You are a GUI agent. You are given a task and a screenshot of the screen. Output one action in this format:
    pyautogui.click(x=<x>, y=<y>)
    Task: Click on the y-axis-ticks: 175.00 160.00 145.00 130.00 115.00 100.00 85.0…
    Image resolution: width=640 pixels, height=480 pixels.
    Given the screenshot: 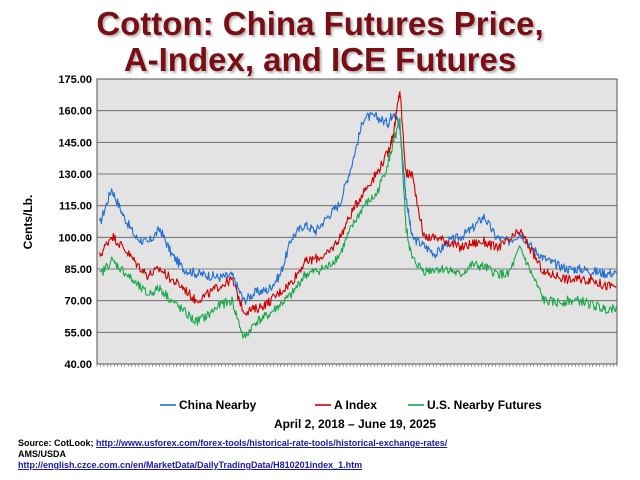 What is the action you would take?
    pyautogui.click(x=75, y=222)
    